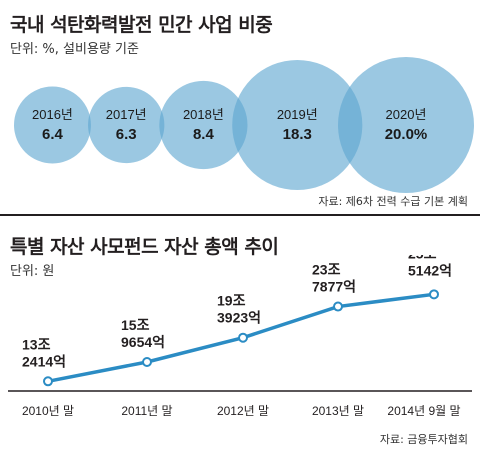 The width and height of the screenshot is (480, 454). What do you see at coordinates (239, 318) in the screenshot?
I see `data-label-eok: 3923억` at bounding box center [239, 318].